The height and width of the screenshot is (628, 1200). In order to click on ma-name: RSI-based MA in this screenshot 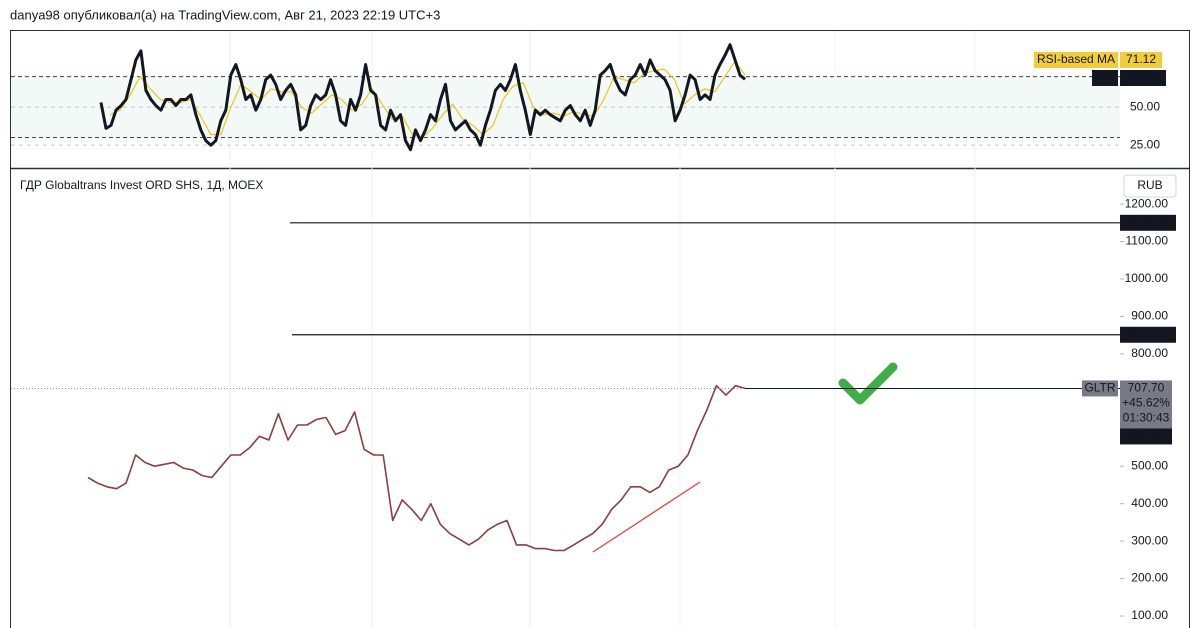, I will do `click(1076, 59)`.